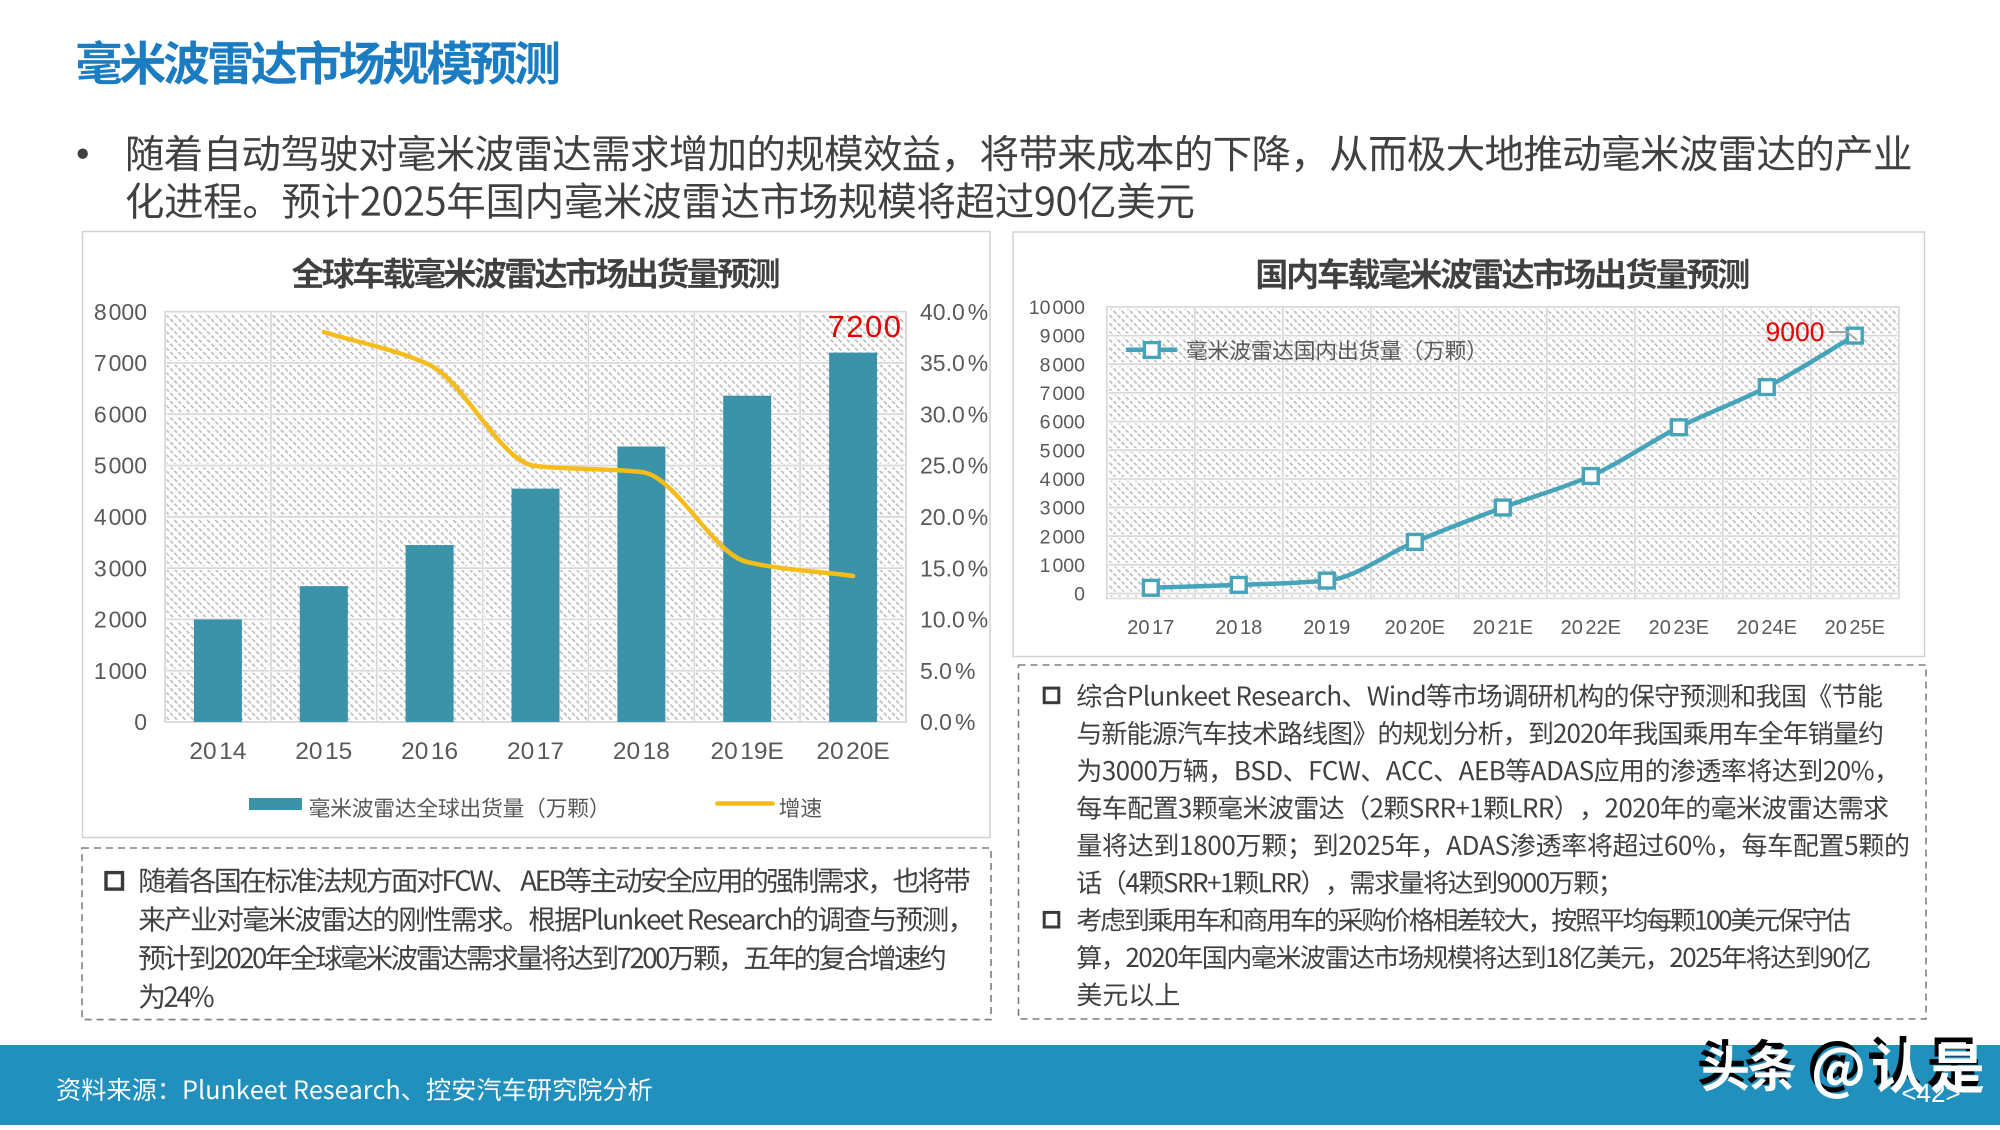 The height and width of the screenshot is (1130, 2000). Describe the element at coordinates (954, 568) in the screenshot. I see `svg-text: 15.0%` at that location.